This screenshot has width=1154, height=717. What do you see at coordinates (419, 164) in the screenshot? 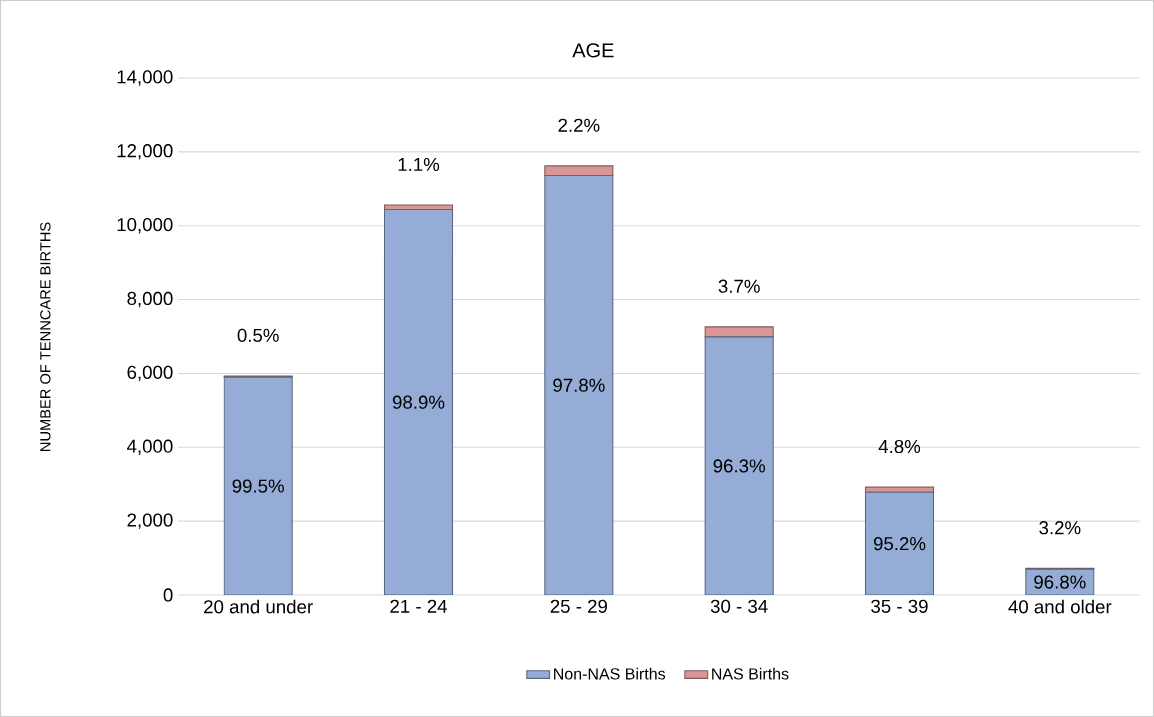
I see `annotation: 1.1%` at bounding box center [419, 164].